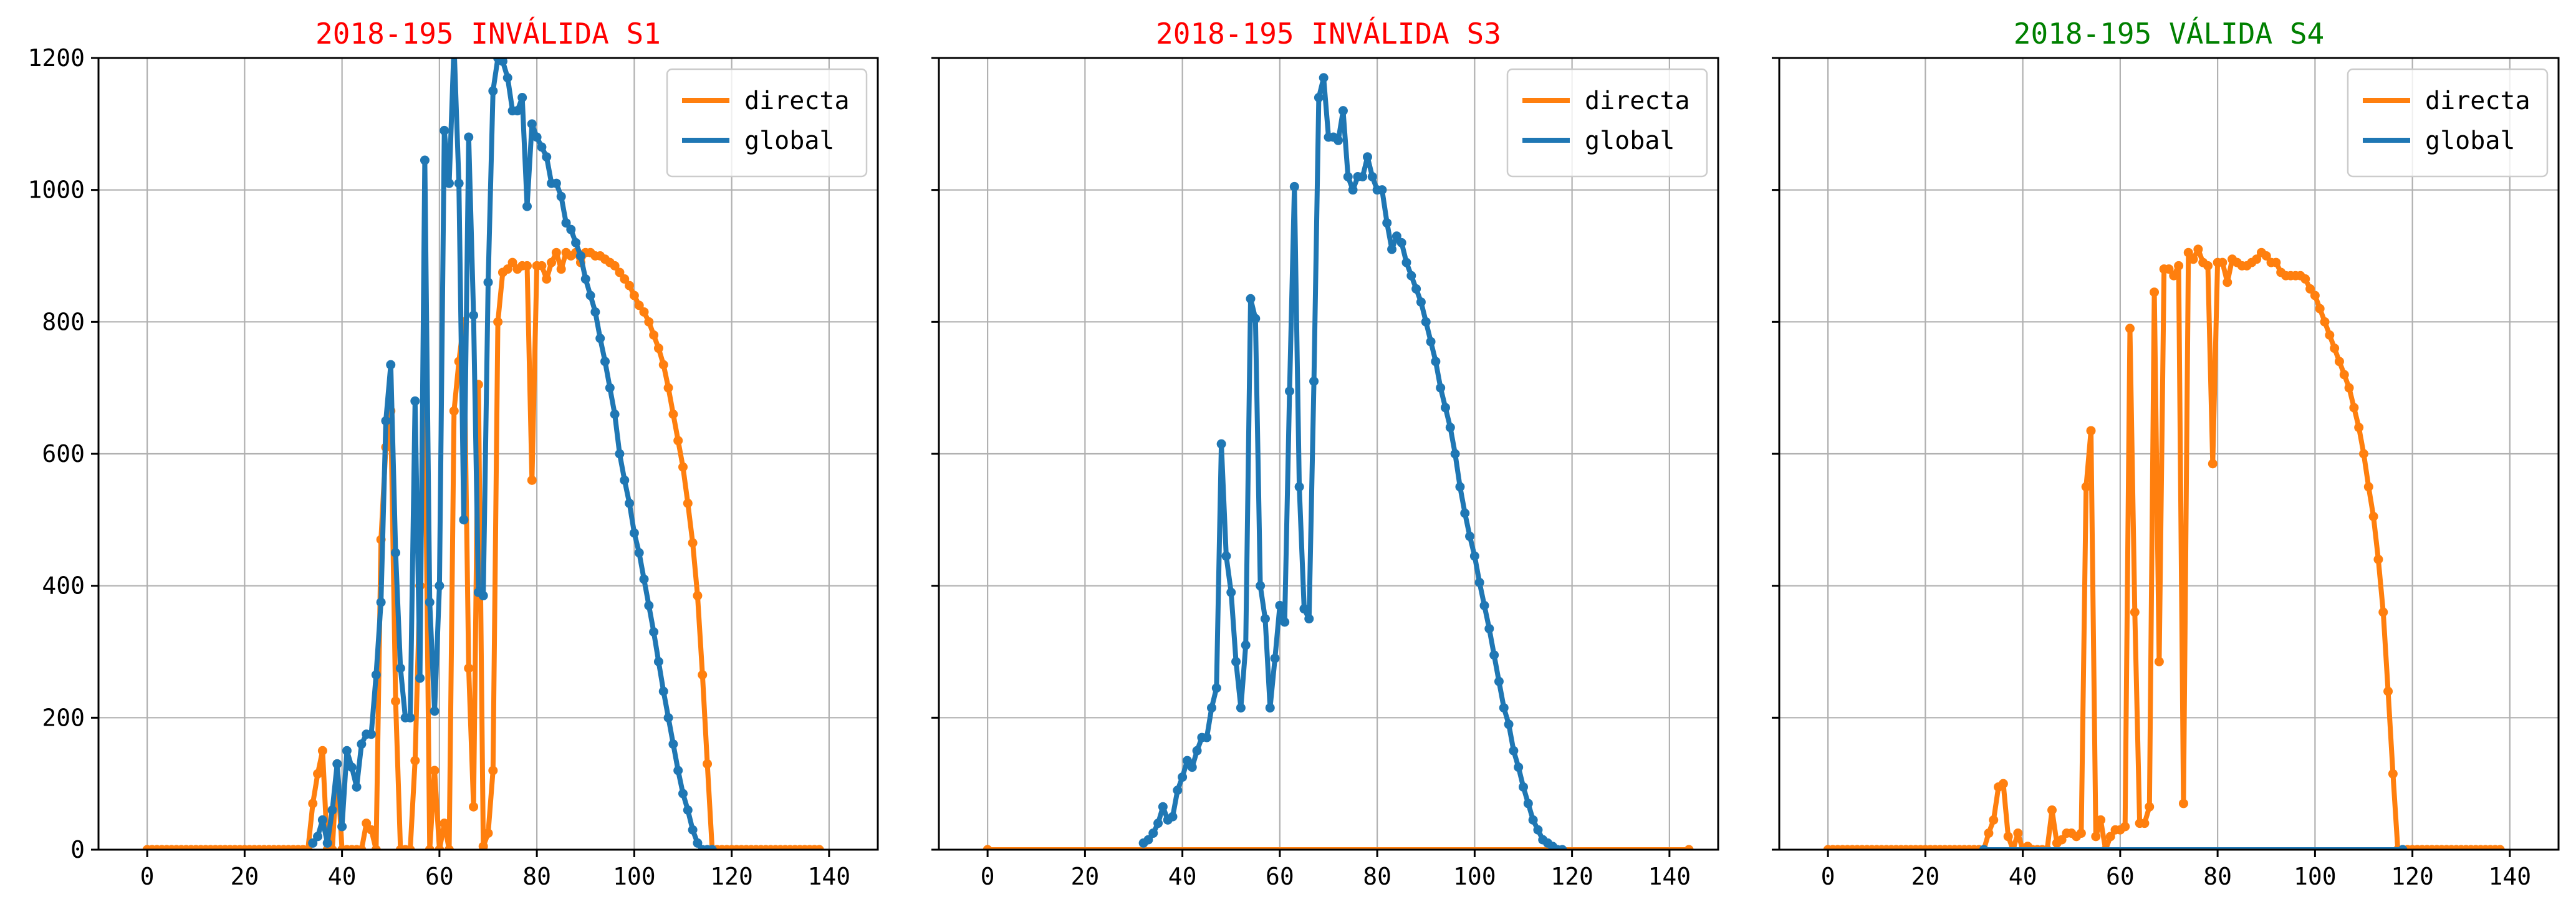  I want to click on x-tick-label: 40, so click(342, 876).